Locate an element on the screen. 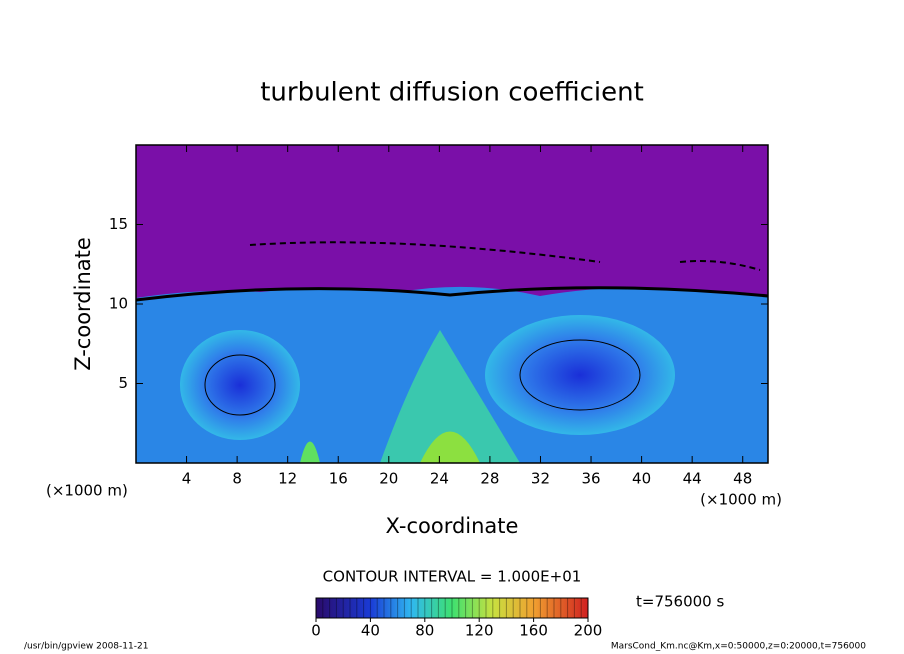 The height and width of the screenshot is (654, 904). x-tick-label: 36 is located at coordinates (590, 479).